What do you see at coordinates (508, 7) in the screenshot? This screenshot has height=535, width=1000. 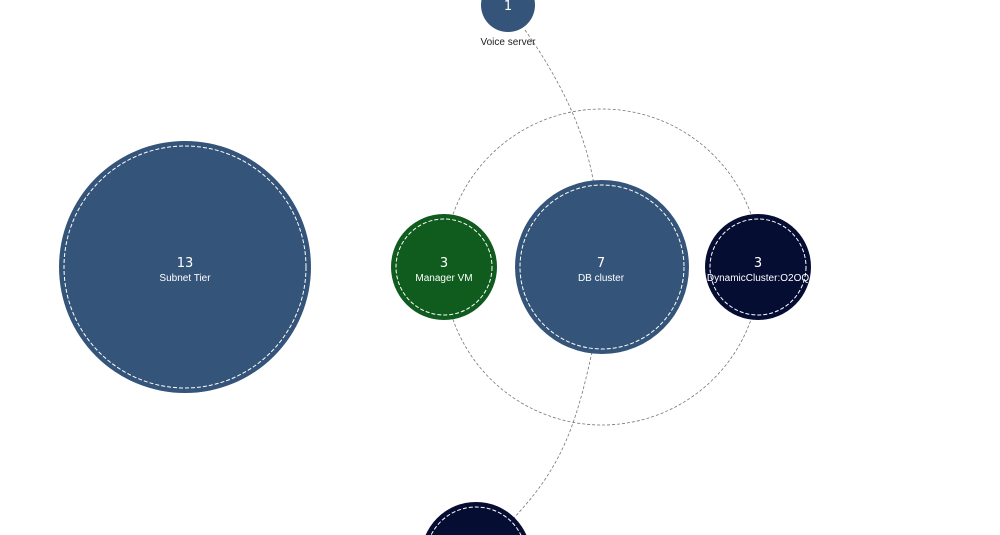 I see `node-voice-server-count: 1` at bounding box center [508, 7].